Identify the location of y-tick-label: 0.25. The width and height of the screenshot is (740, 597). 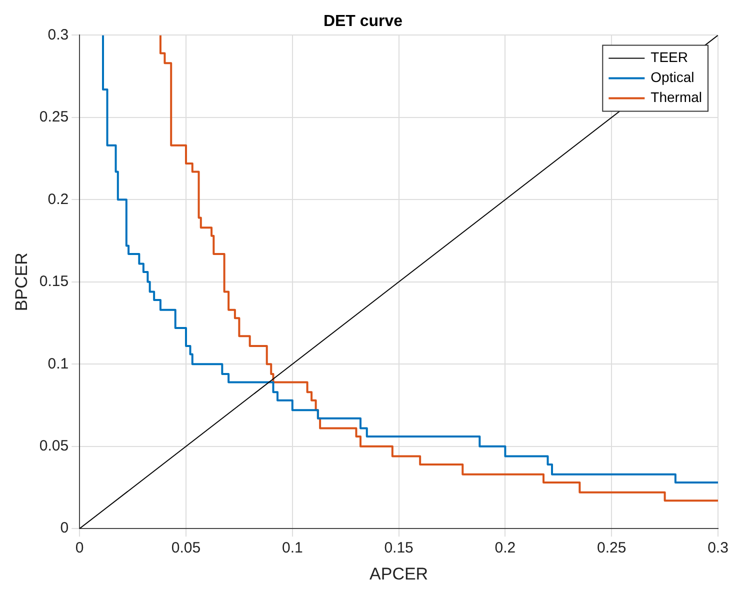
(54, 117).